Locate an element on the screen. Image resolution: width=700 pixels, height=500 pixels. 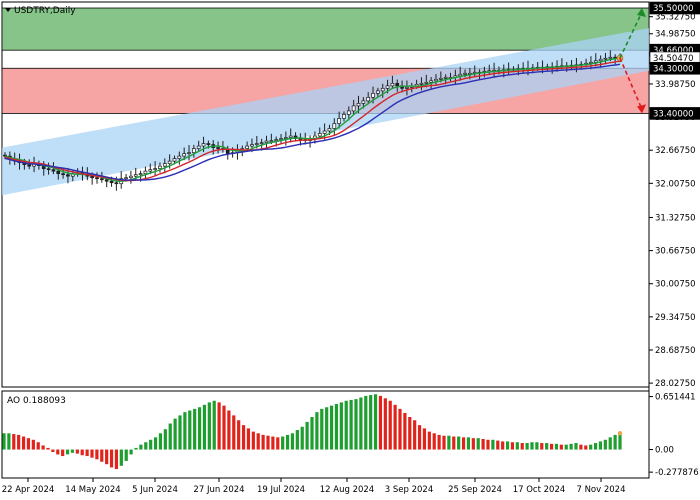
time-tick-label: 12 Aug 2024 is located at coordinates (347, 490).